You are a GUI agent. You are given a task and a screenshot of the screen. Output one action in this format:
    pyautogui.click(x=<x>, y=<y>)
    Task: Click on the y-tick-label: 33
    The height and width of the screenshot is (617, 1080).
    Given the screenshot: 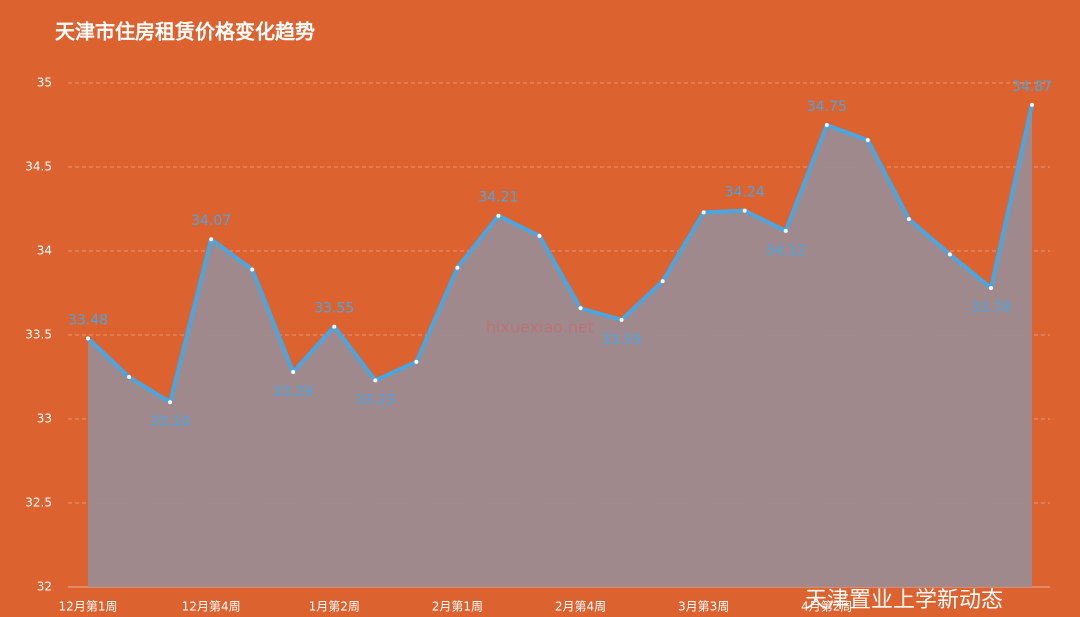 What is the action you would take?
    pyautogui.click(x=44, y=419)
    